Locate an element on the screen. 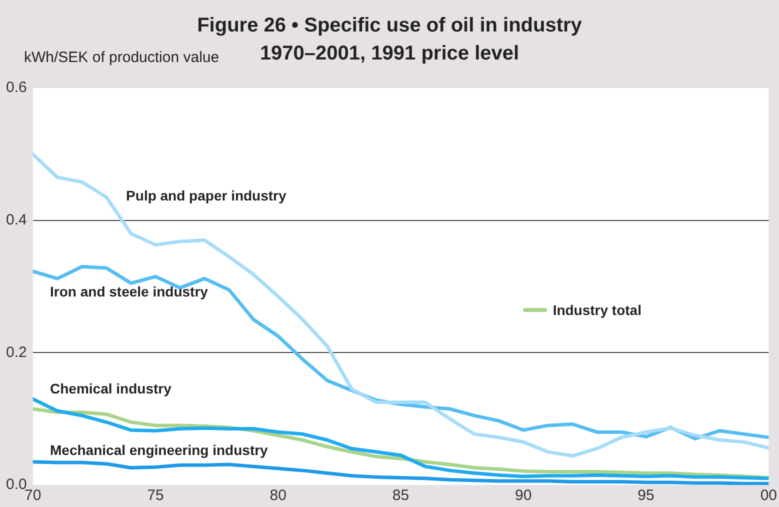 This screenshot has height=507, width=779. series-label: Iron and steele industry is located at coordinates (129, 291).